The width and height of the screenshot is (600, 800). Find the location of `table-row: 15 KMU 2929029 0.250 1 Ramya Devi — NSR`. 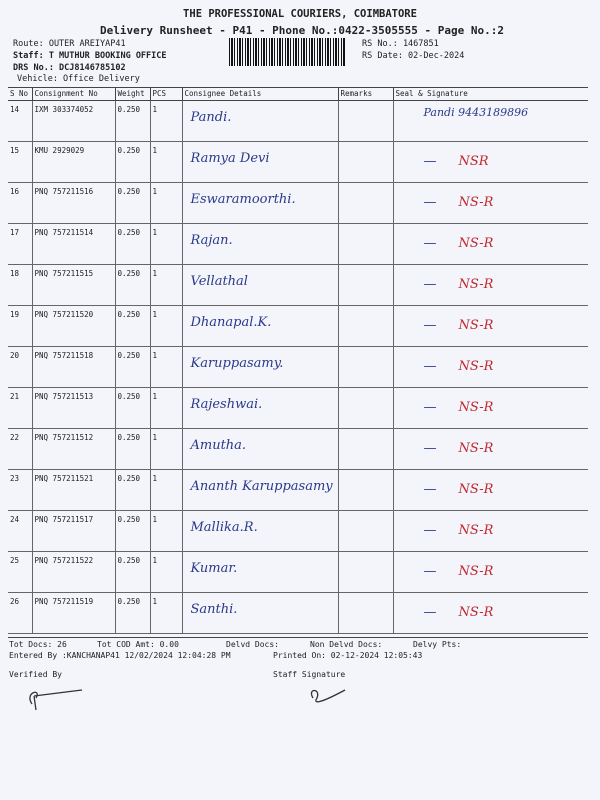

table-row: 15 KMU 2929029 0.250 1 Ramya Devi — NSR is located at coordinates (298, 162).